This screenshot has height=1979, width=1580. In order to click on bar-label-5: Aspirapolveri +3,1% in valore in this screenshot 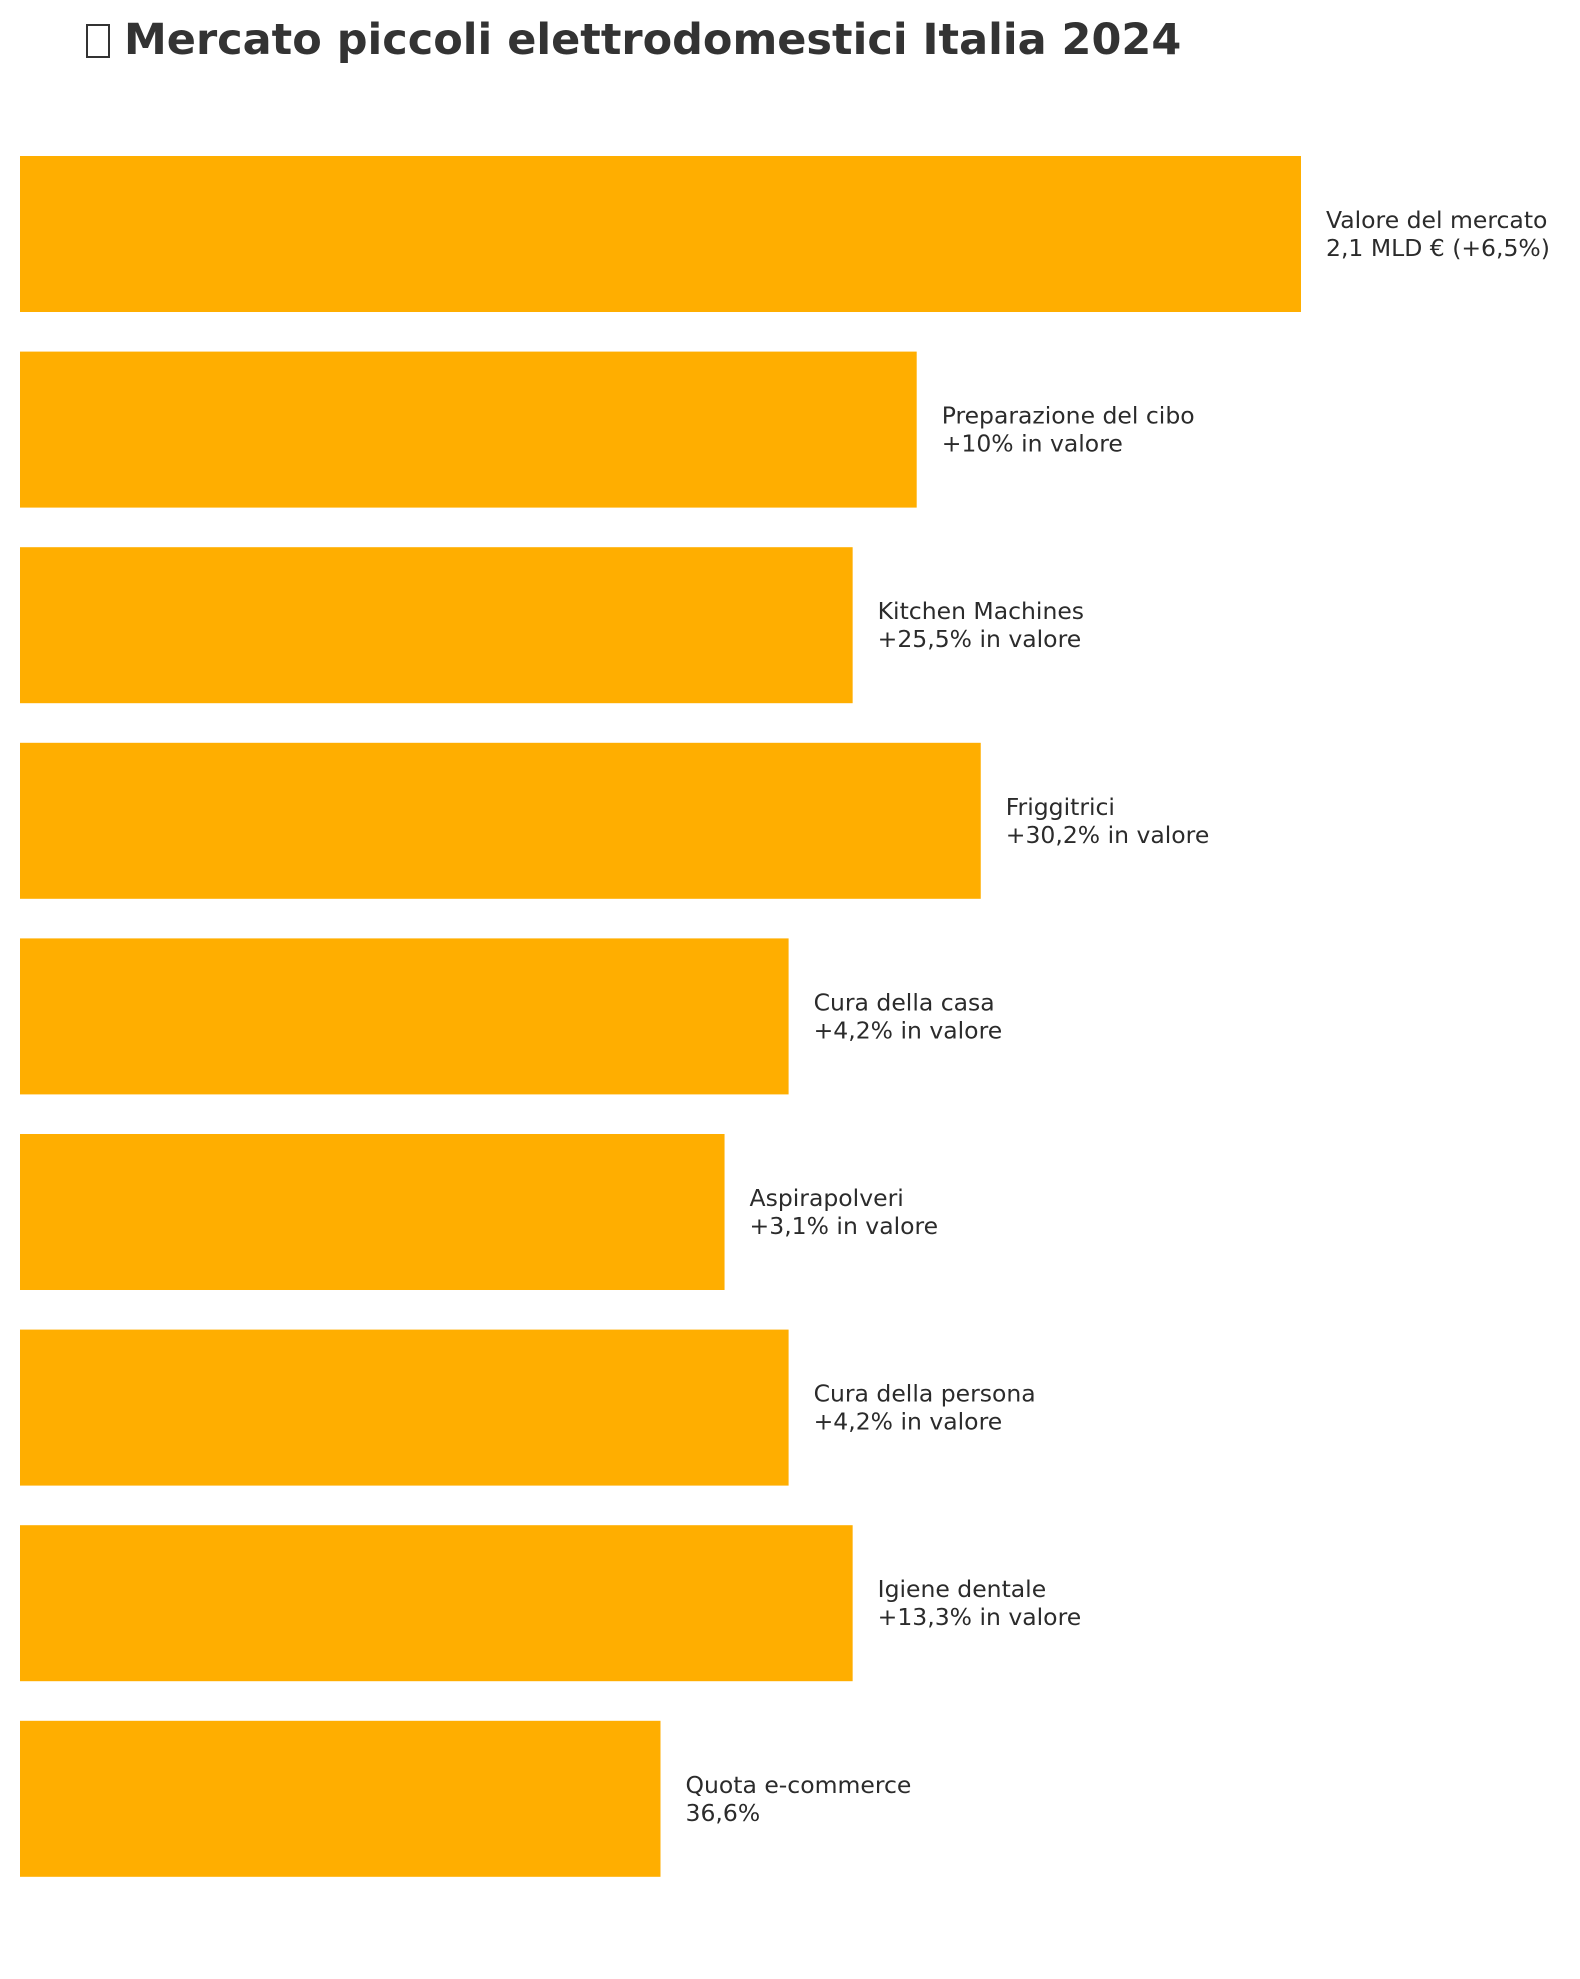, I will do `click(844, 1212)`.